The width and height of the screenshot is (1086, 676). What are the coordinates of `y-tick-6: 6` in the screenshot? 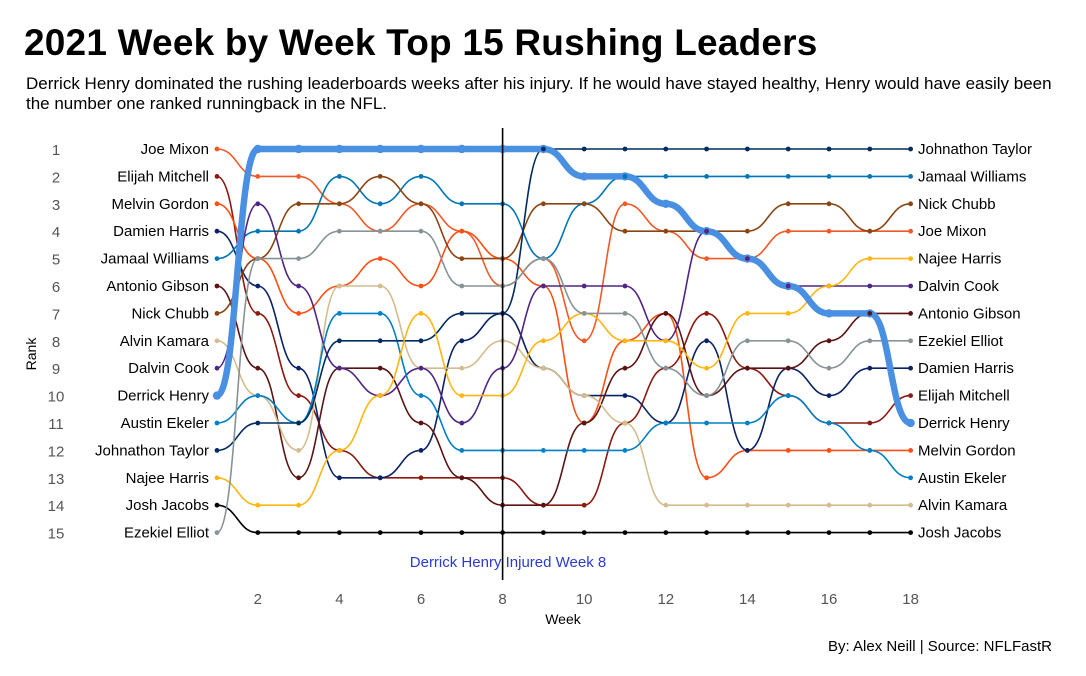 It's located at (56, 287).